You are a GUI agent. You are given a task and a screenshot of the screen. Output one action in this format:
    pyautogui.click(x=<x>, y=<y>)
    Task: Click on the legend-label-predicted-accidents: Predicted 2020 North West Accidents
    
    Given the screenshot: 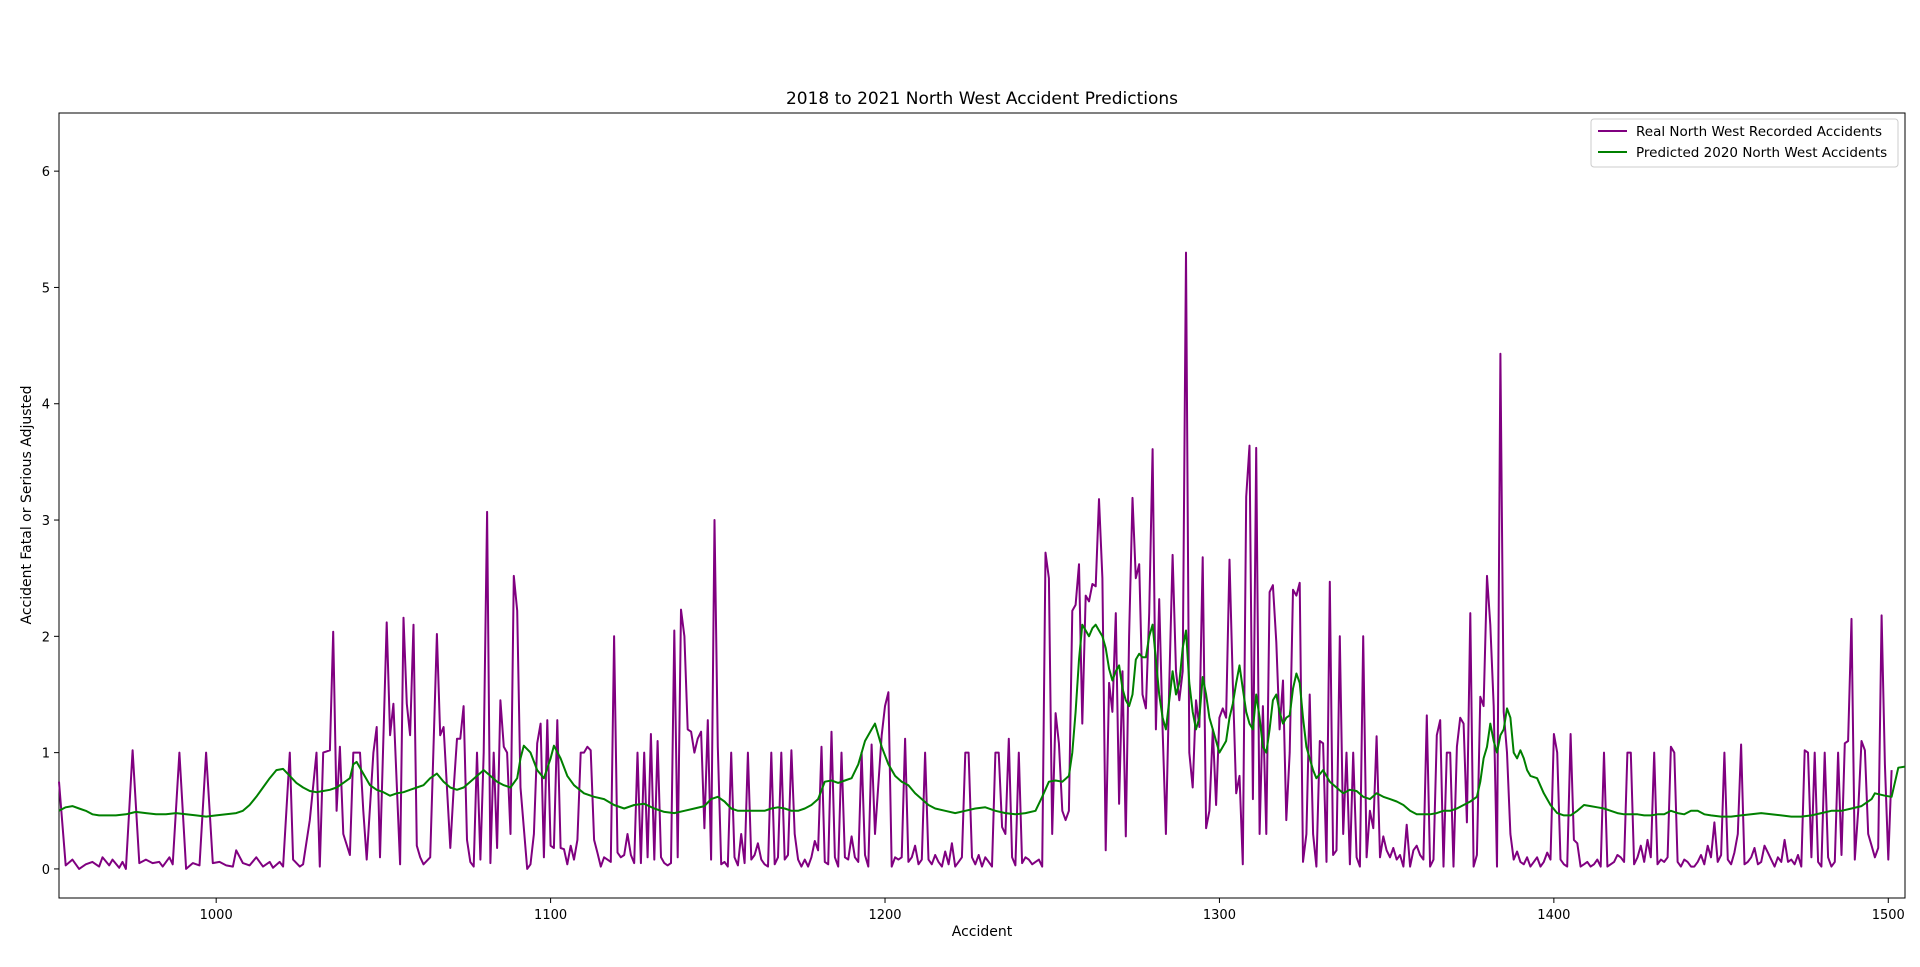 What is the action you would take?
    pyautogui.click(x=1761, y=153)
    